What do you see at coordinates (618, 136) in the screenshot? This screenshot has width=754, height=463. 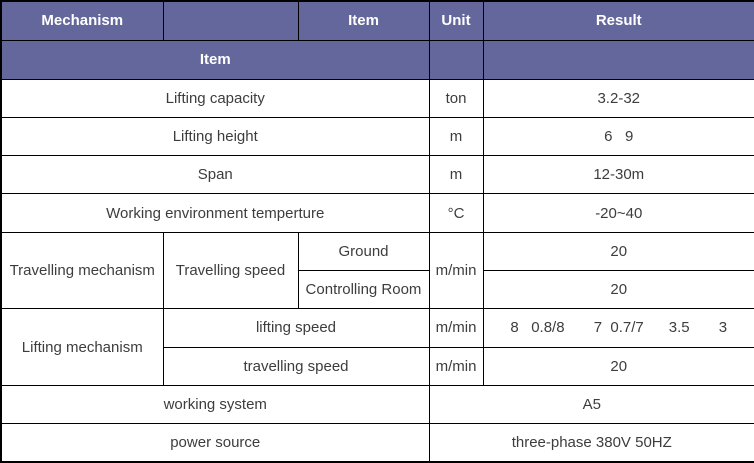 I see `lifting-height-result: 6 9` at bounding box center [618, 136].